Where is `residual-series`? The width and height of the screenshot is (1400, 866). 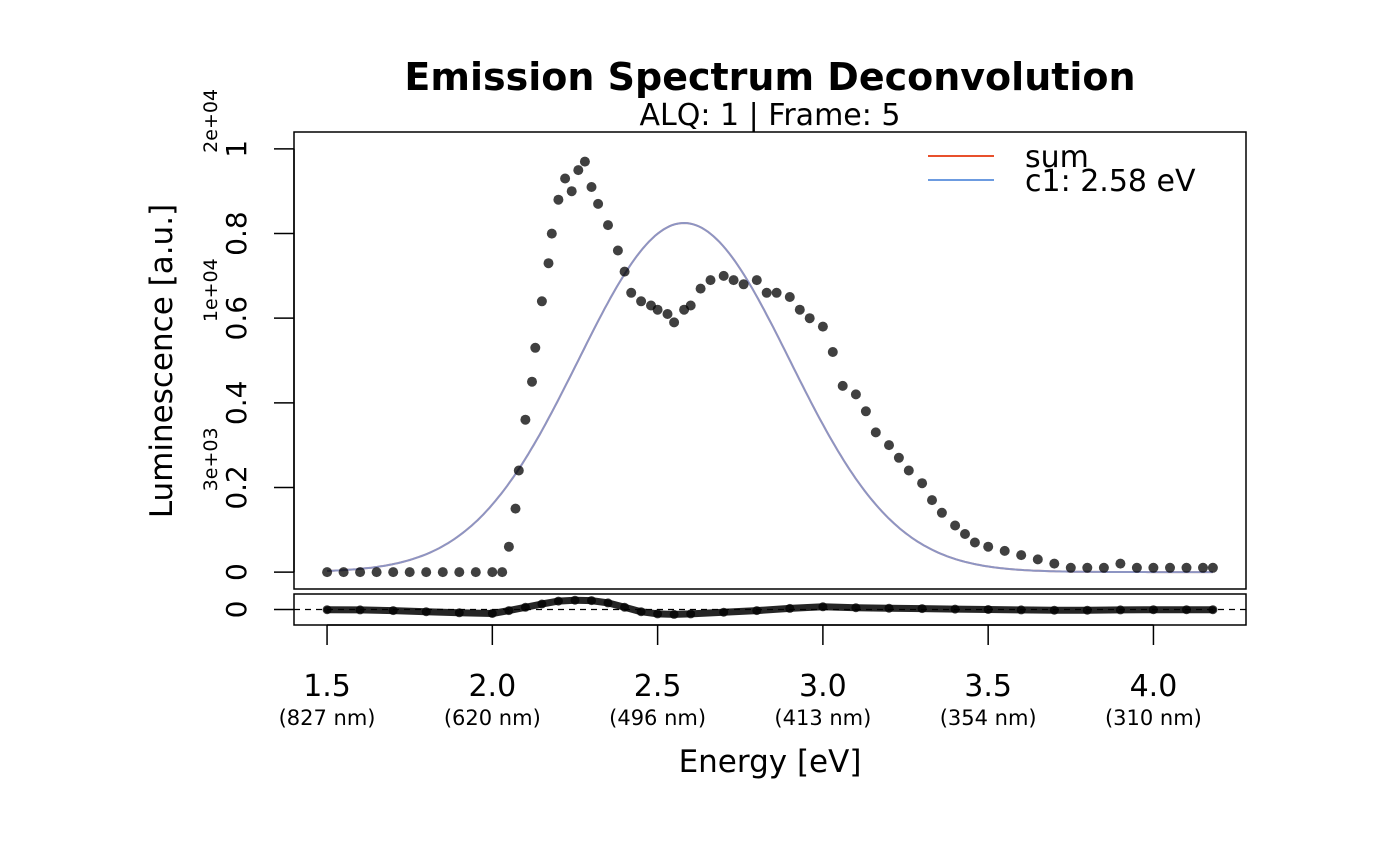
residual-series is located at coordinates (770, 607).